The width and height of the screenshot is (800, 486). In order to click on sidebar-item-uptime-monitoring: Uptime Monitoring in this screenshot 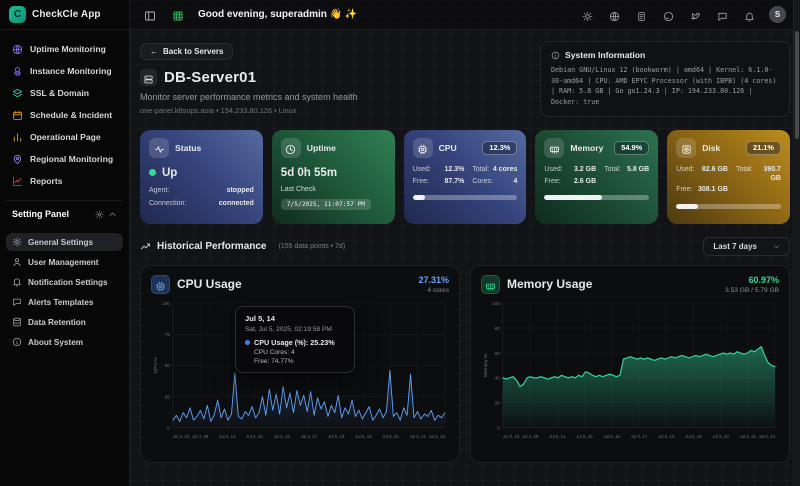, I will do `click(64, 49)`.